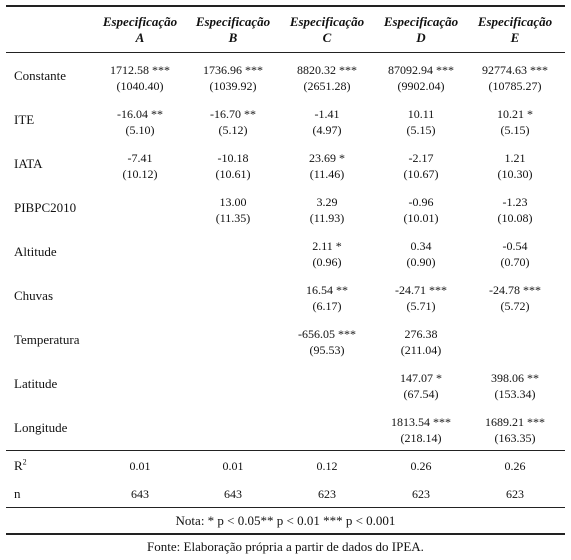  Describe the element at coordinates (327, 254) in the screenshot. I see `coefficient-cell: 2.11 * (0.96)` at that location.